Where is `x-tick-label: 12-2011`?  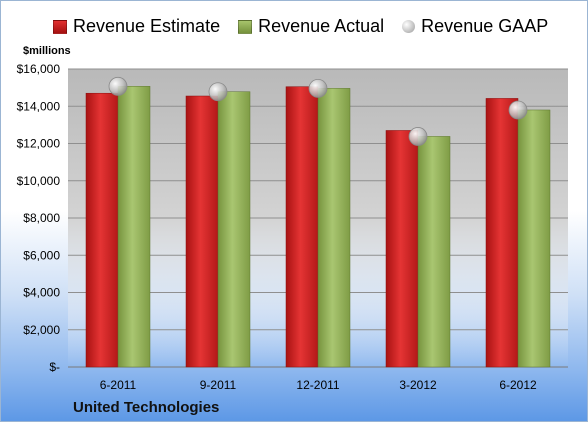 x-tick-label: 12-2011 is located at coordinates (317, 385).